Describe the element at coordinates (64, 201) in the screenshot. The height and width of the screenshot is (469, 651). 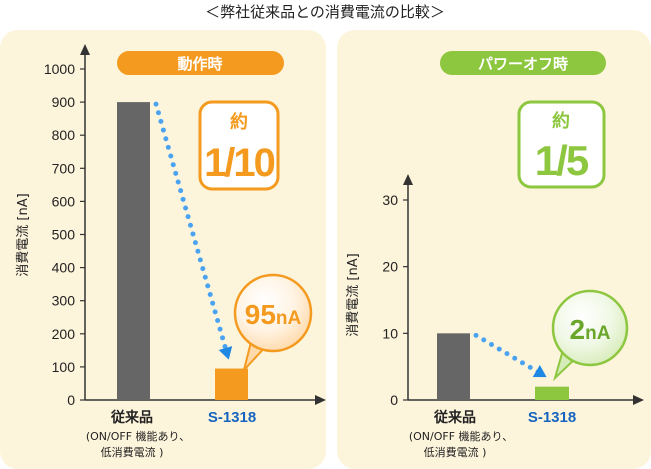
I see `y-tick-label: 600` at that location.